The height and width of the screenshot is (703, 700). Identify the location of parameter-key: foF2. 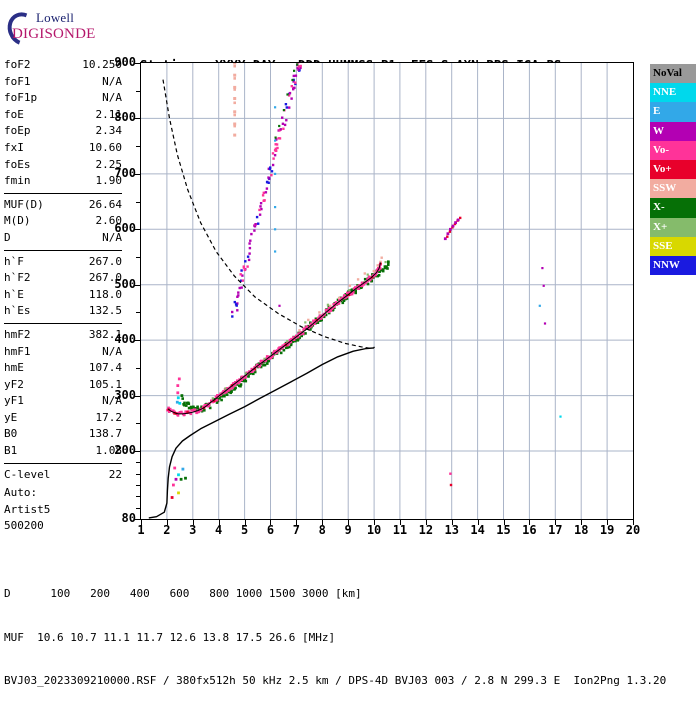
(17, 64).